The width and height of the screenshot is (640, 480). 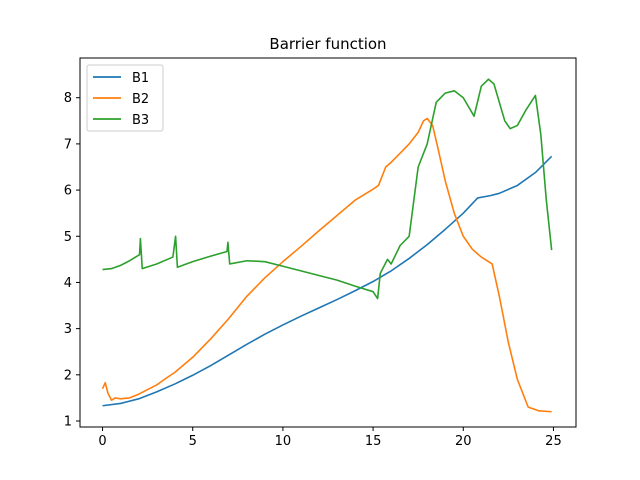 I want to click on x-tick-label: 0, so click(x=102, y=441).